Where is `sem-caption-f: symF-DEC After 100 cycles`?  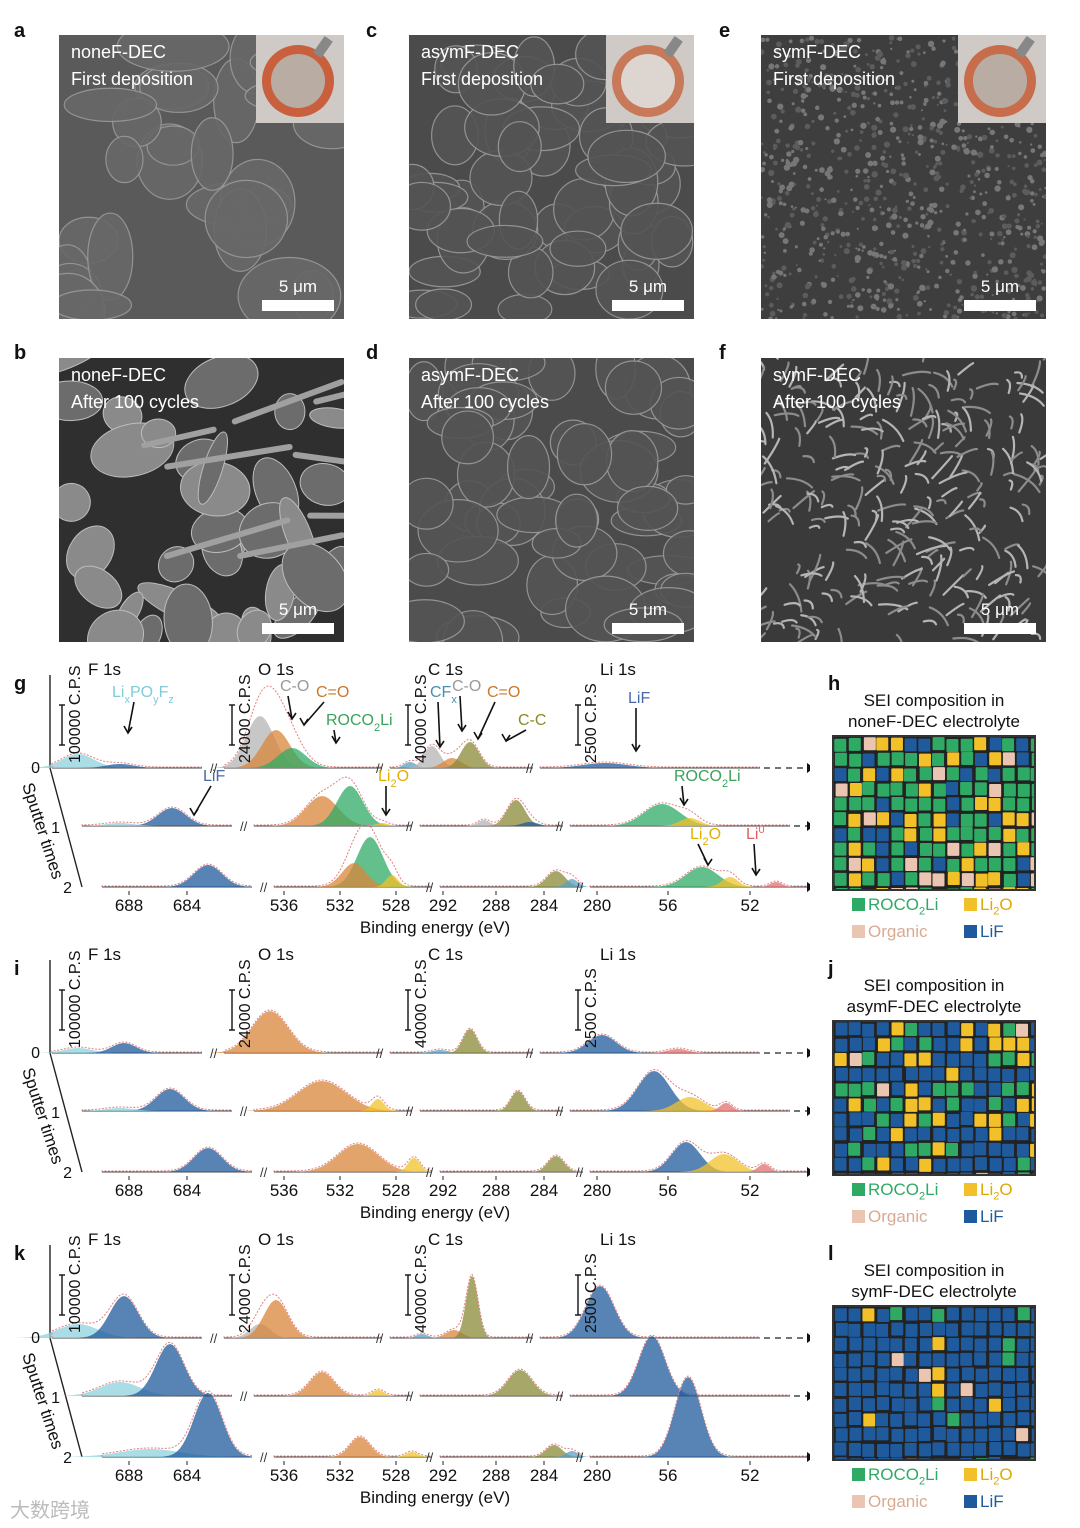
sem-caption-f: symF-DEC After 100 cycles is located at coordinates (837, 389).